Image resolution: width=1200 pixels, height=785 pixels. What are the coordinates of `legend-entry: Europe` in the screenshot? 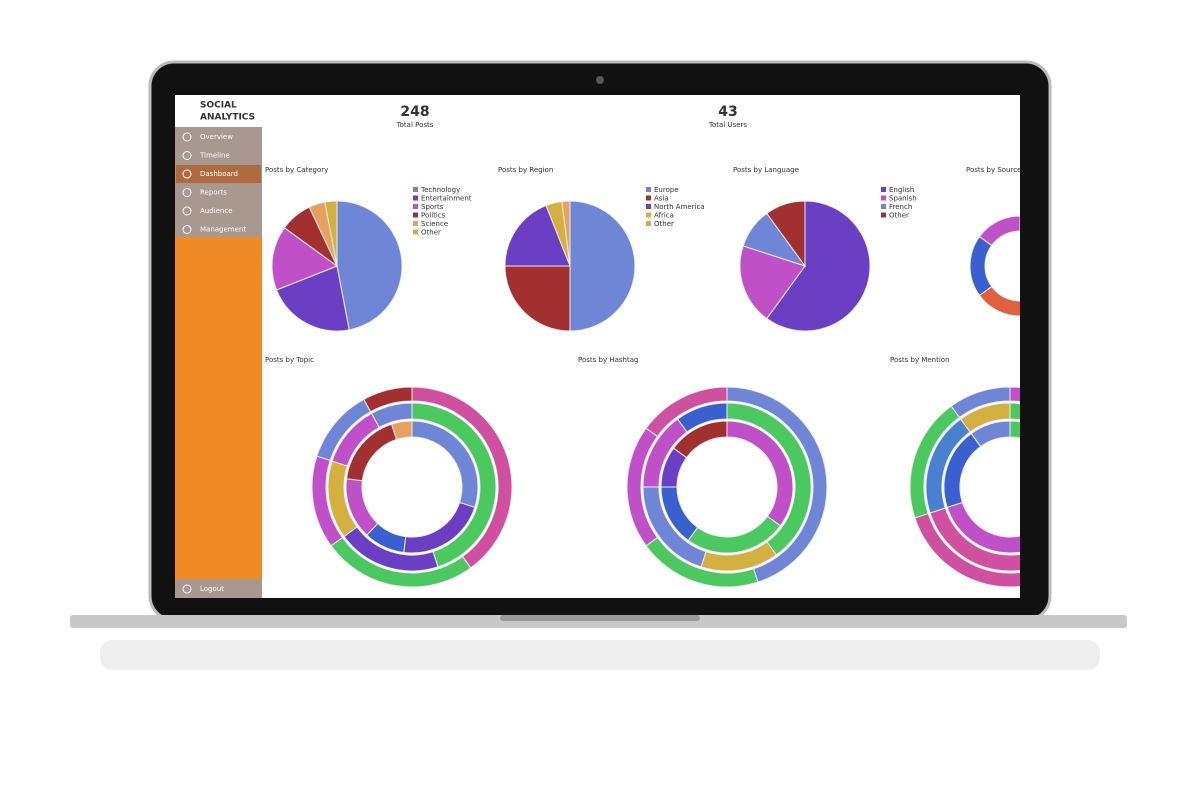 It's located at (666, 190).